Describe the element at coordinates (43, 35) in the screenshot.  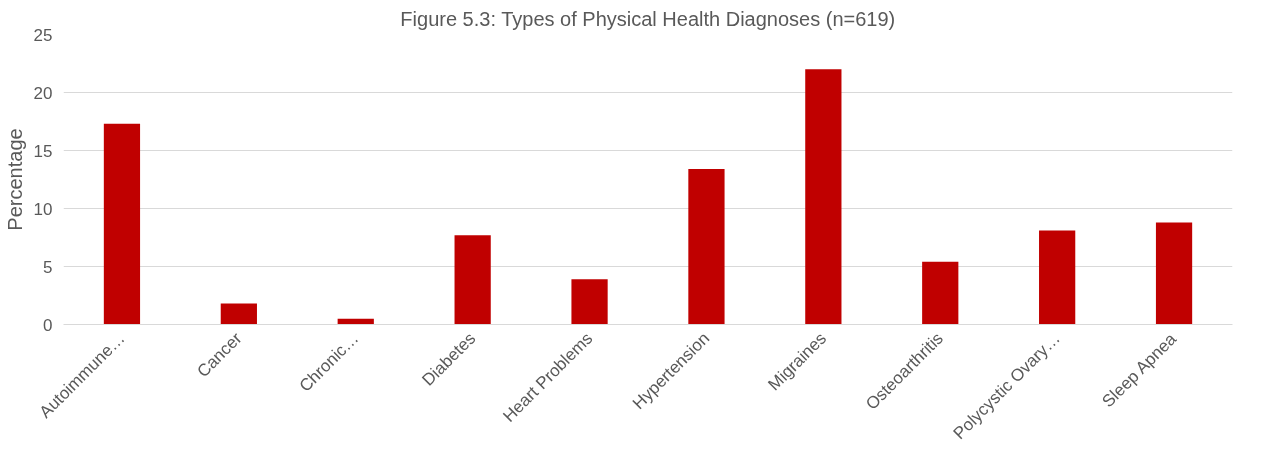
I see `y-tick-label: 25` at that location.